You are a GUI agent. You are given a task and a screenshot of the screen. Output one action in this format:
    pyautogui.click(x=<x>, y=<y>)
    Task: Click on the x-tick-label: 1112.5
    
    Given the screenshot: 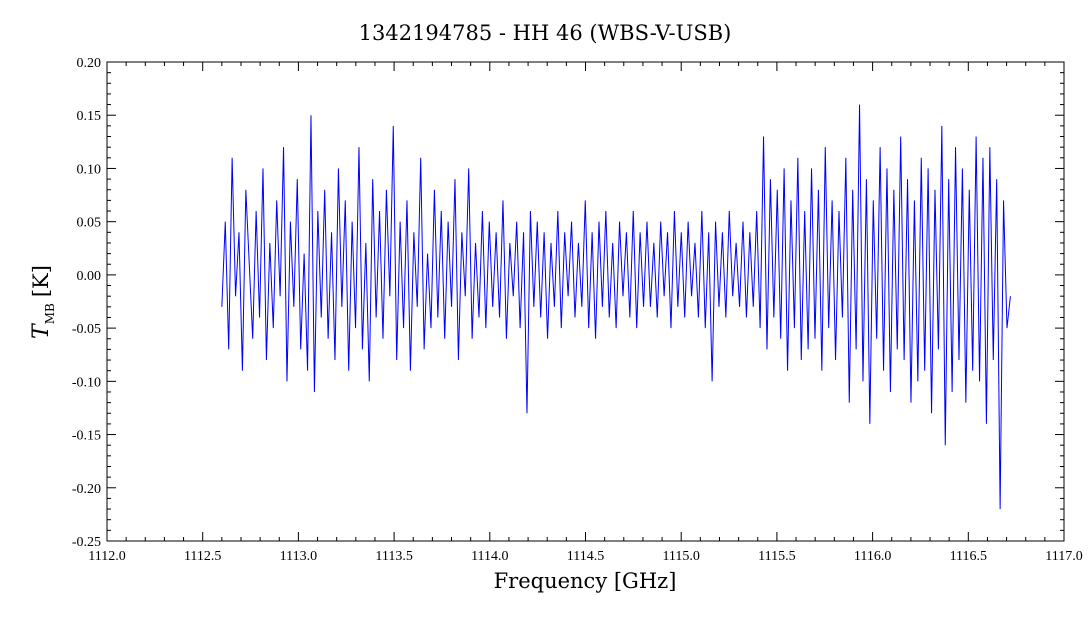 What is the action you would take?
    pyautogui.click(x=202, y=556)
    